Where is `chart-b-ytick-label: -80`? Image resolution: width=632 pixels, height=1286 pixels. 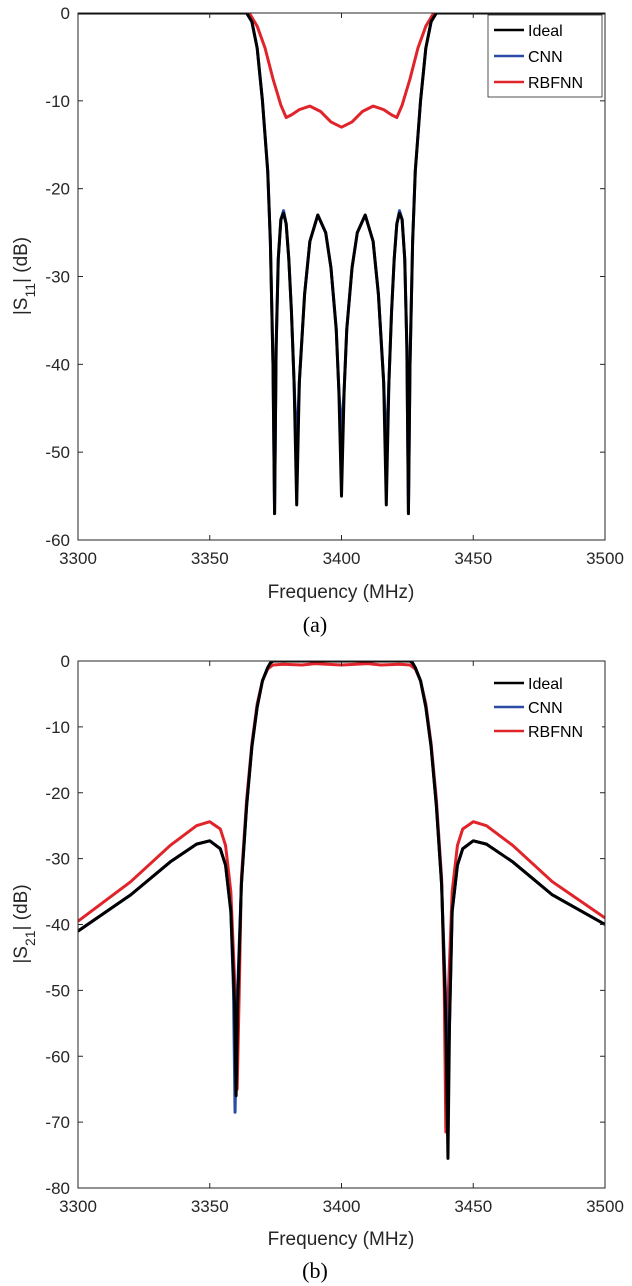
chart-b-ytick-label: -80 is located at coordinates (57, 1188).